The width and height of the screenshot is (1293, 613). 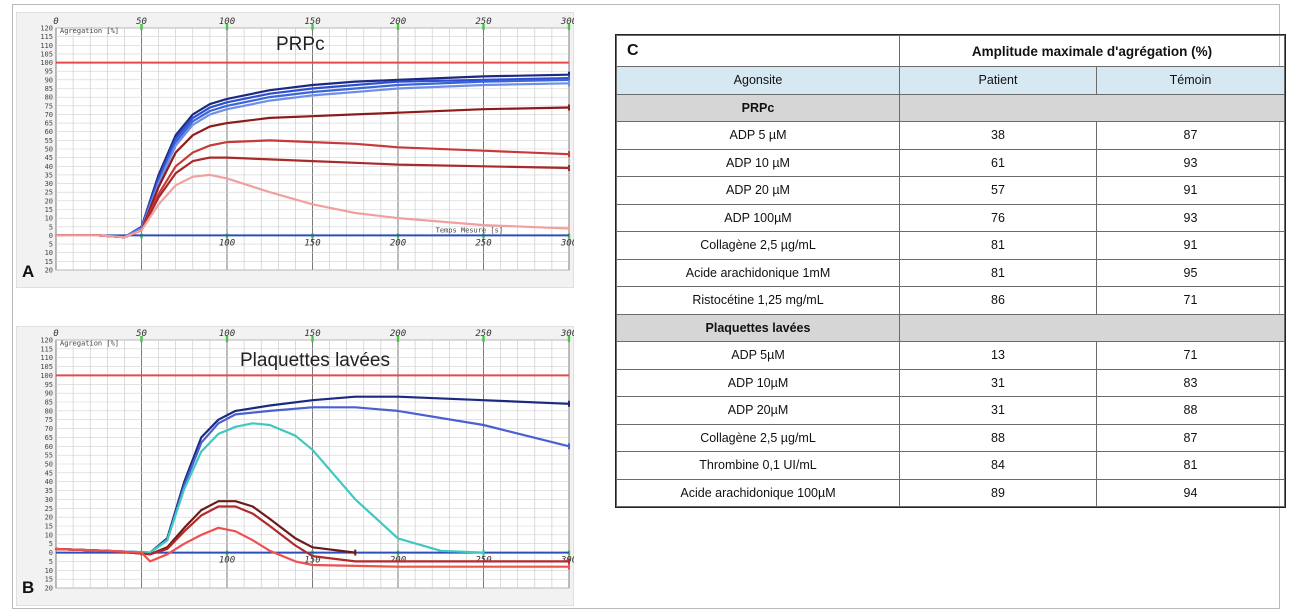 I want to click on cell-agonist: Acide arachidonique 100µM, so click(x=758, y=492).